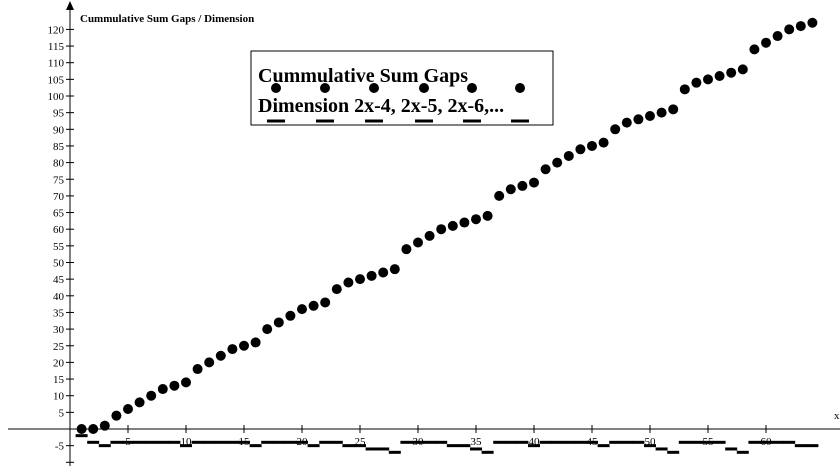 Image resolution: width=840 pixels, height=469 pixels. I want to click on y-tick-label: 70, so click(59, 197).